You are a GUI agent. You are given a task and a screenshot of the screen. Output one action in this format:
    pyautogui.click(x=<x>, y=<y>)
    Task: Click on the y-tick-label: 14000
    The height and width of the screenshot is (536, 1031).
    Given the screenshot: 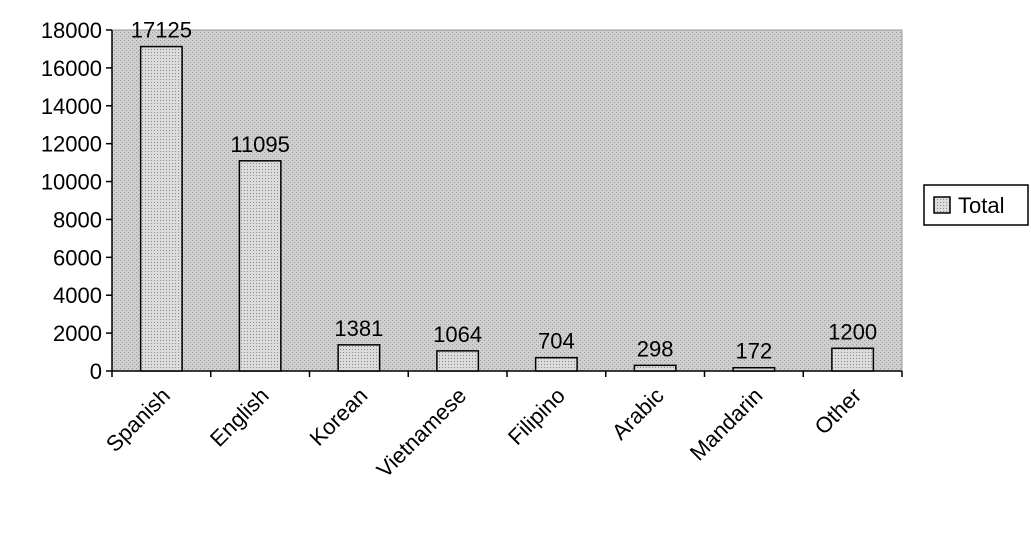 What is the action you would take?
    pyautogui.click(x=71, y=106)
    